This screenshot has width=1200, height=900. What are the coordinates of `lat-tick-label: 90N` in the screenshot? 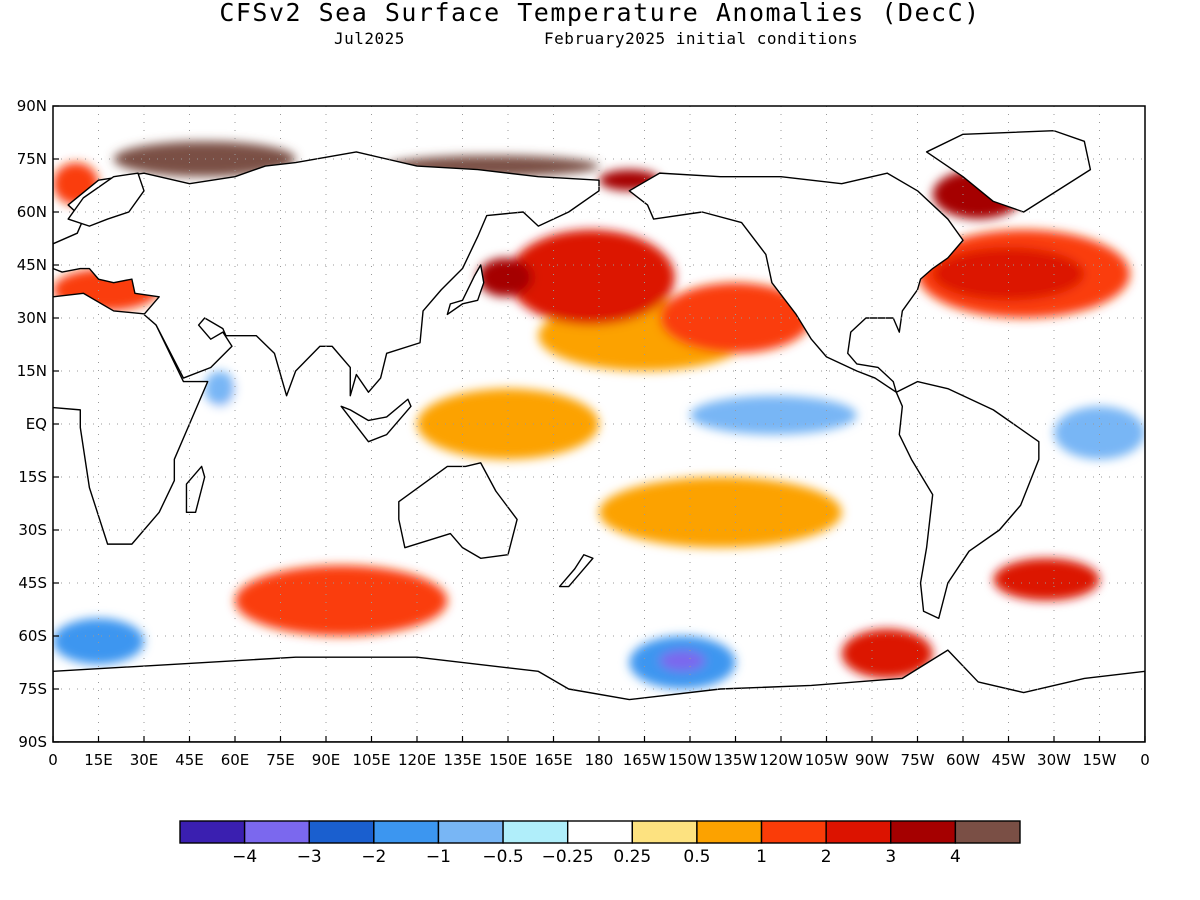 It's located at (32, 106).